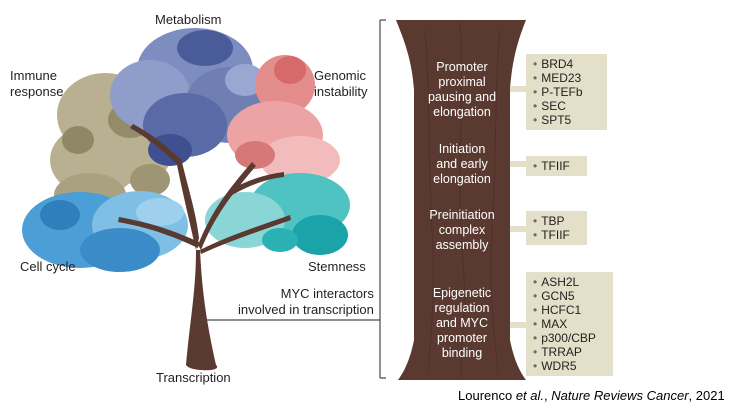 The image size is (740, 409). I want to click on interactor-item: BRD4, so click(567, 64).